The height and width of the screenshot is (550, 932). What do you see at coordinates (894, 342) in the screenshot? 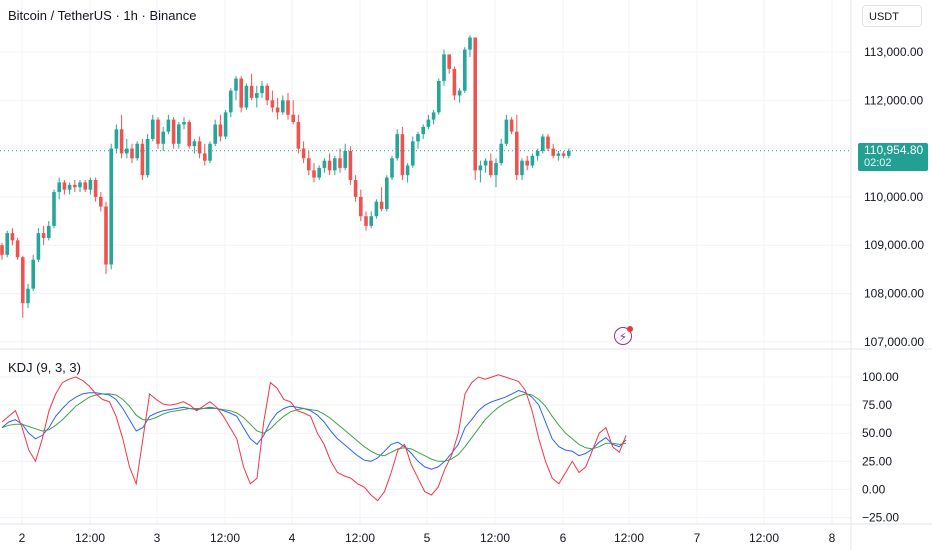
I see `price-tick-label: 107,000.00` at bounding box center [894, 342].